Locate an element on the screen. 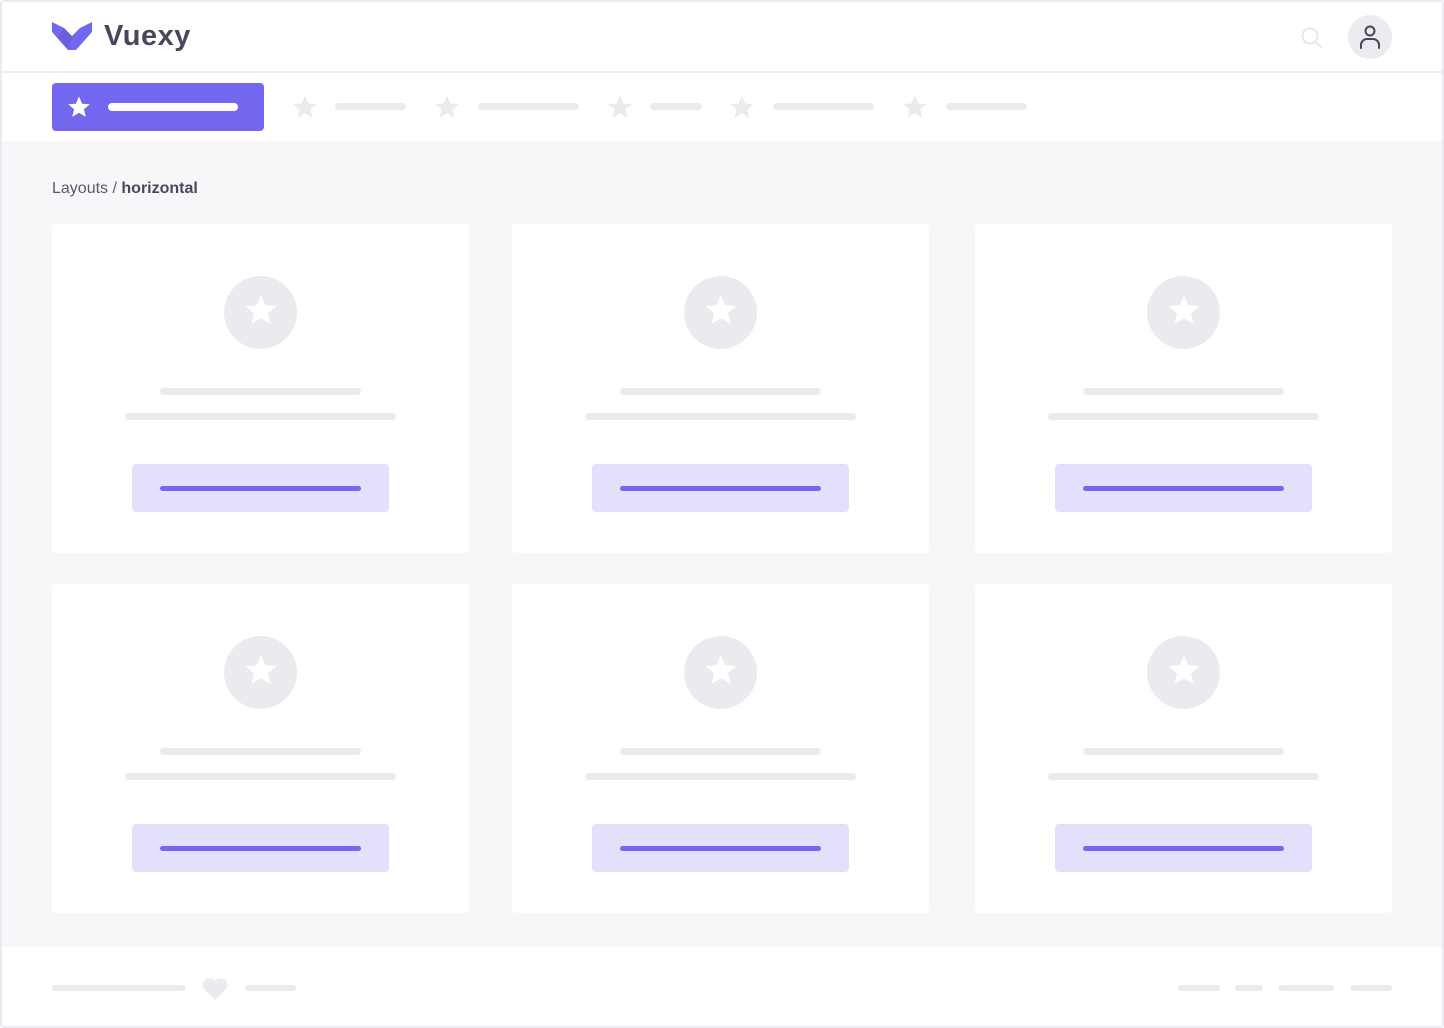  vuexy-logo-icon is located at coordinates (72, 36).